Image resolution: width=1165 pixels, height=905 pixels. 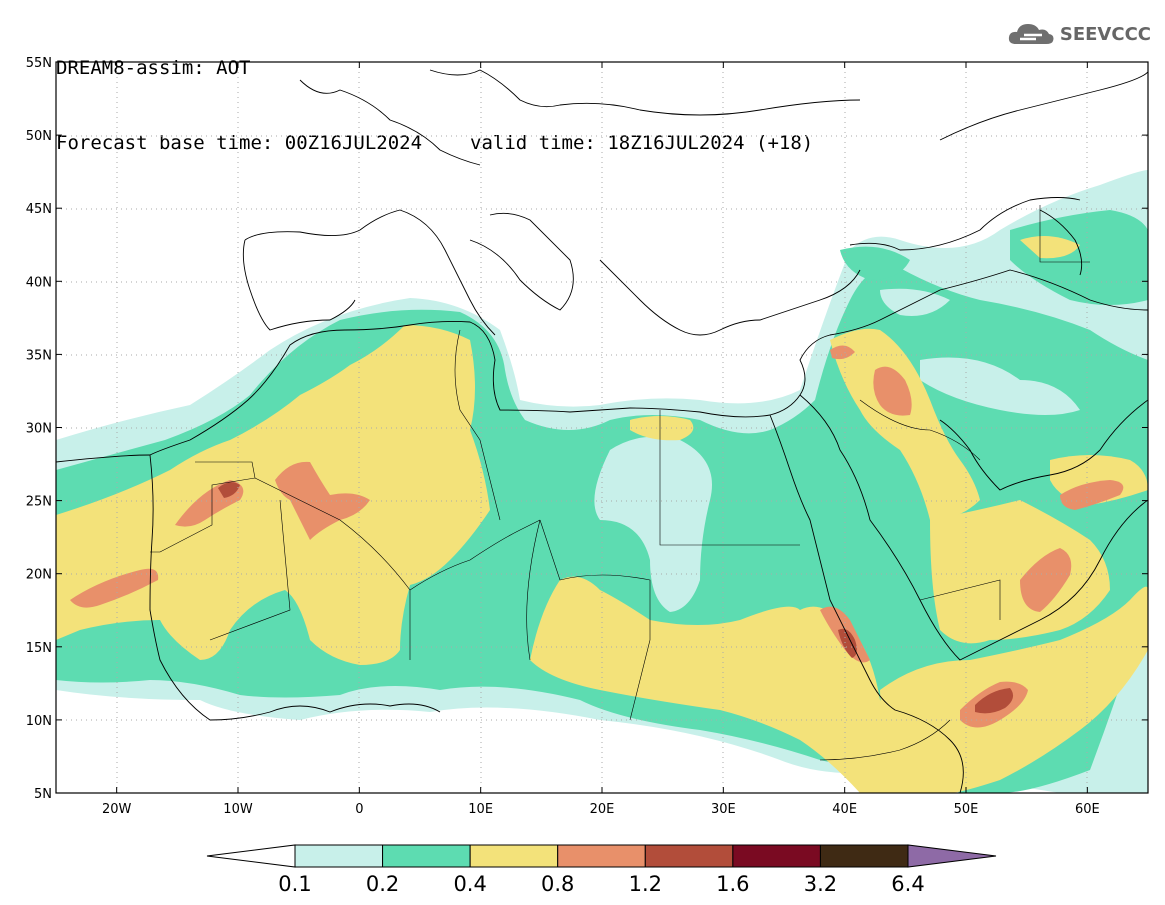 I want to click on seevccc-logo: SEEVCCC, so click(x=1078, y=34).